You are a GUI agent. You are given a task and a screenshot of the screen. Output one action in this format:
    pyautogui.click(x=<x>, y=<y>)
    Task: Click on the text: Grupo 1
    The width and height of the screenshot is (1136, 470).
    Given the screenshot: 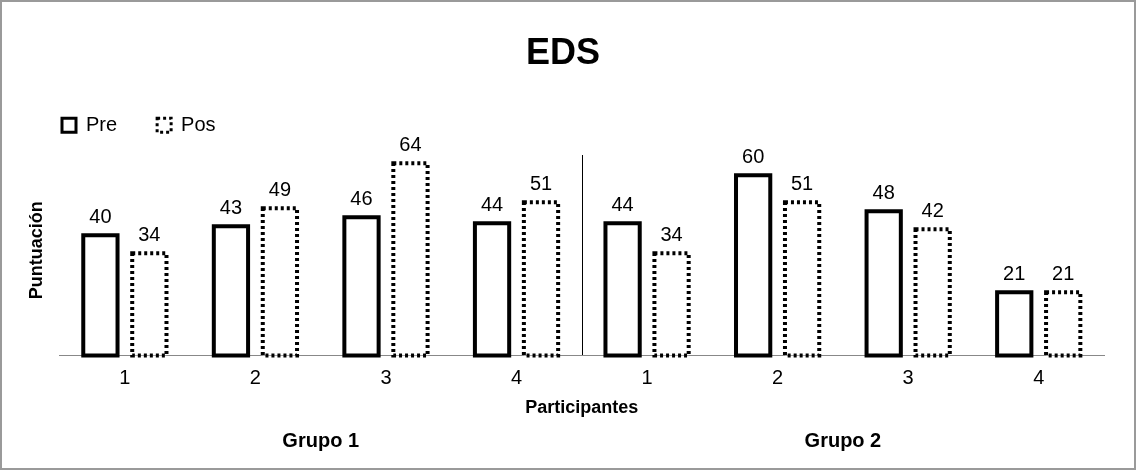 What is the action you would take?
    pyautogui.click(x=321, y=439)
    